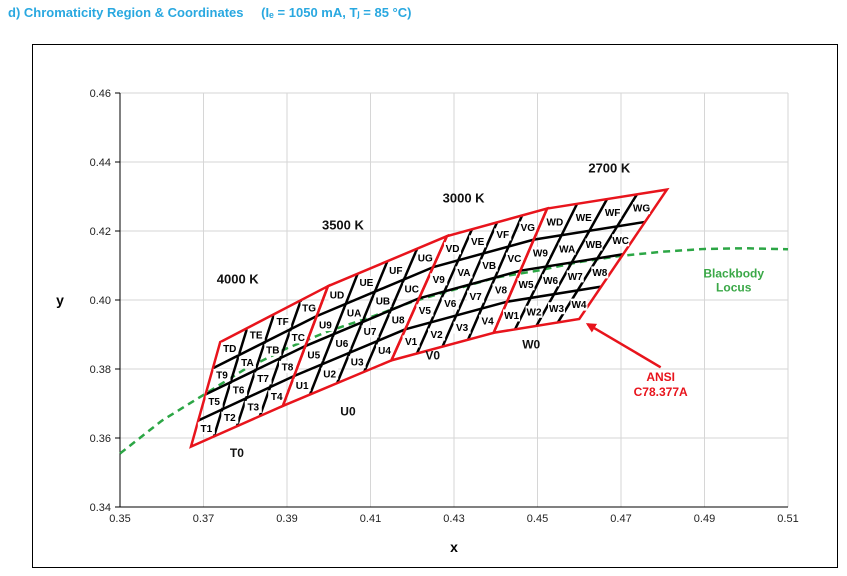  I want to click on bin-label: VG, so click(528, 228).